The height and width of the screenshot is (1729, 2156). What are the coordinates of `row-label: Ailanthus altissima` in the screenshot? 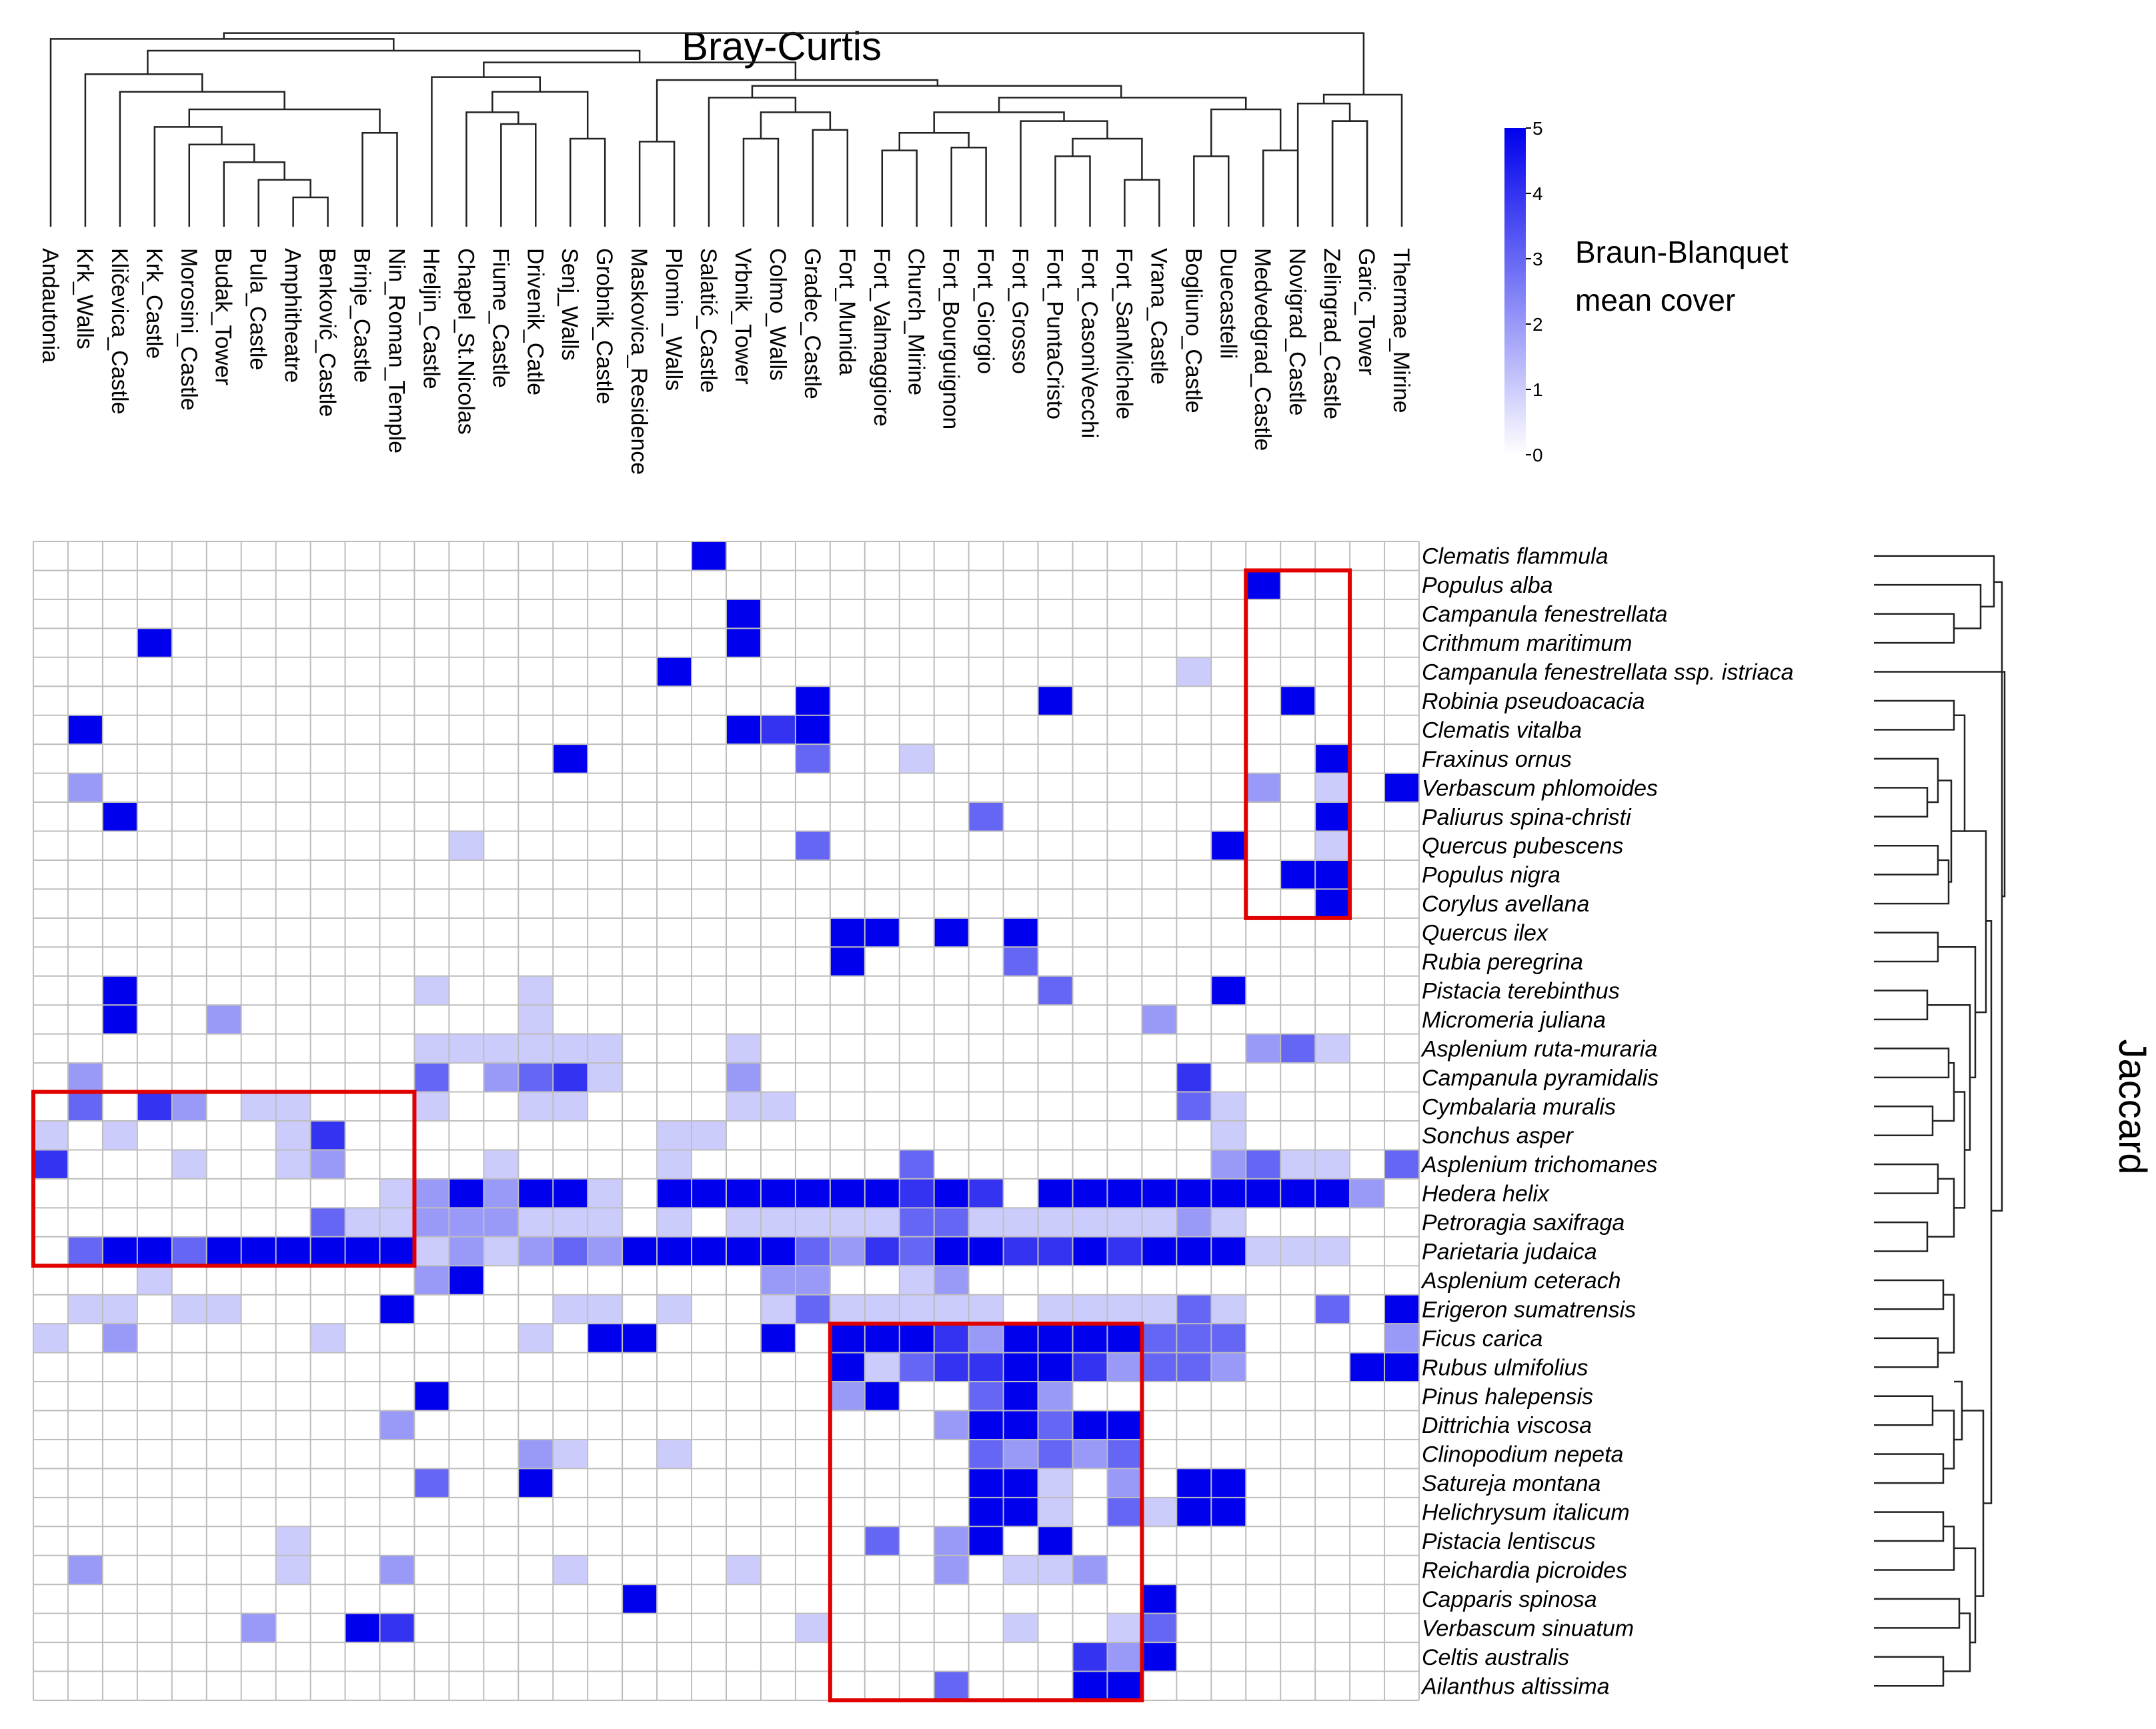 It's located at (1515, 1686).